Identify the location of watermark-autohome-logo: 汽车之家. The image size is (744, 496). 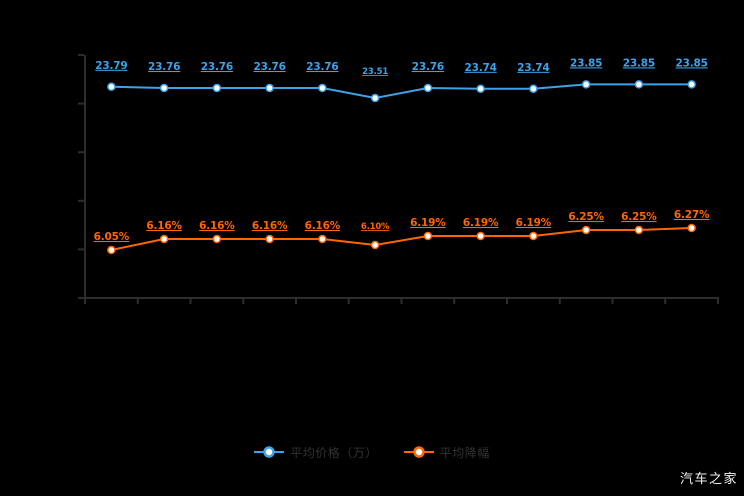
(708, 479).